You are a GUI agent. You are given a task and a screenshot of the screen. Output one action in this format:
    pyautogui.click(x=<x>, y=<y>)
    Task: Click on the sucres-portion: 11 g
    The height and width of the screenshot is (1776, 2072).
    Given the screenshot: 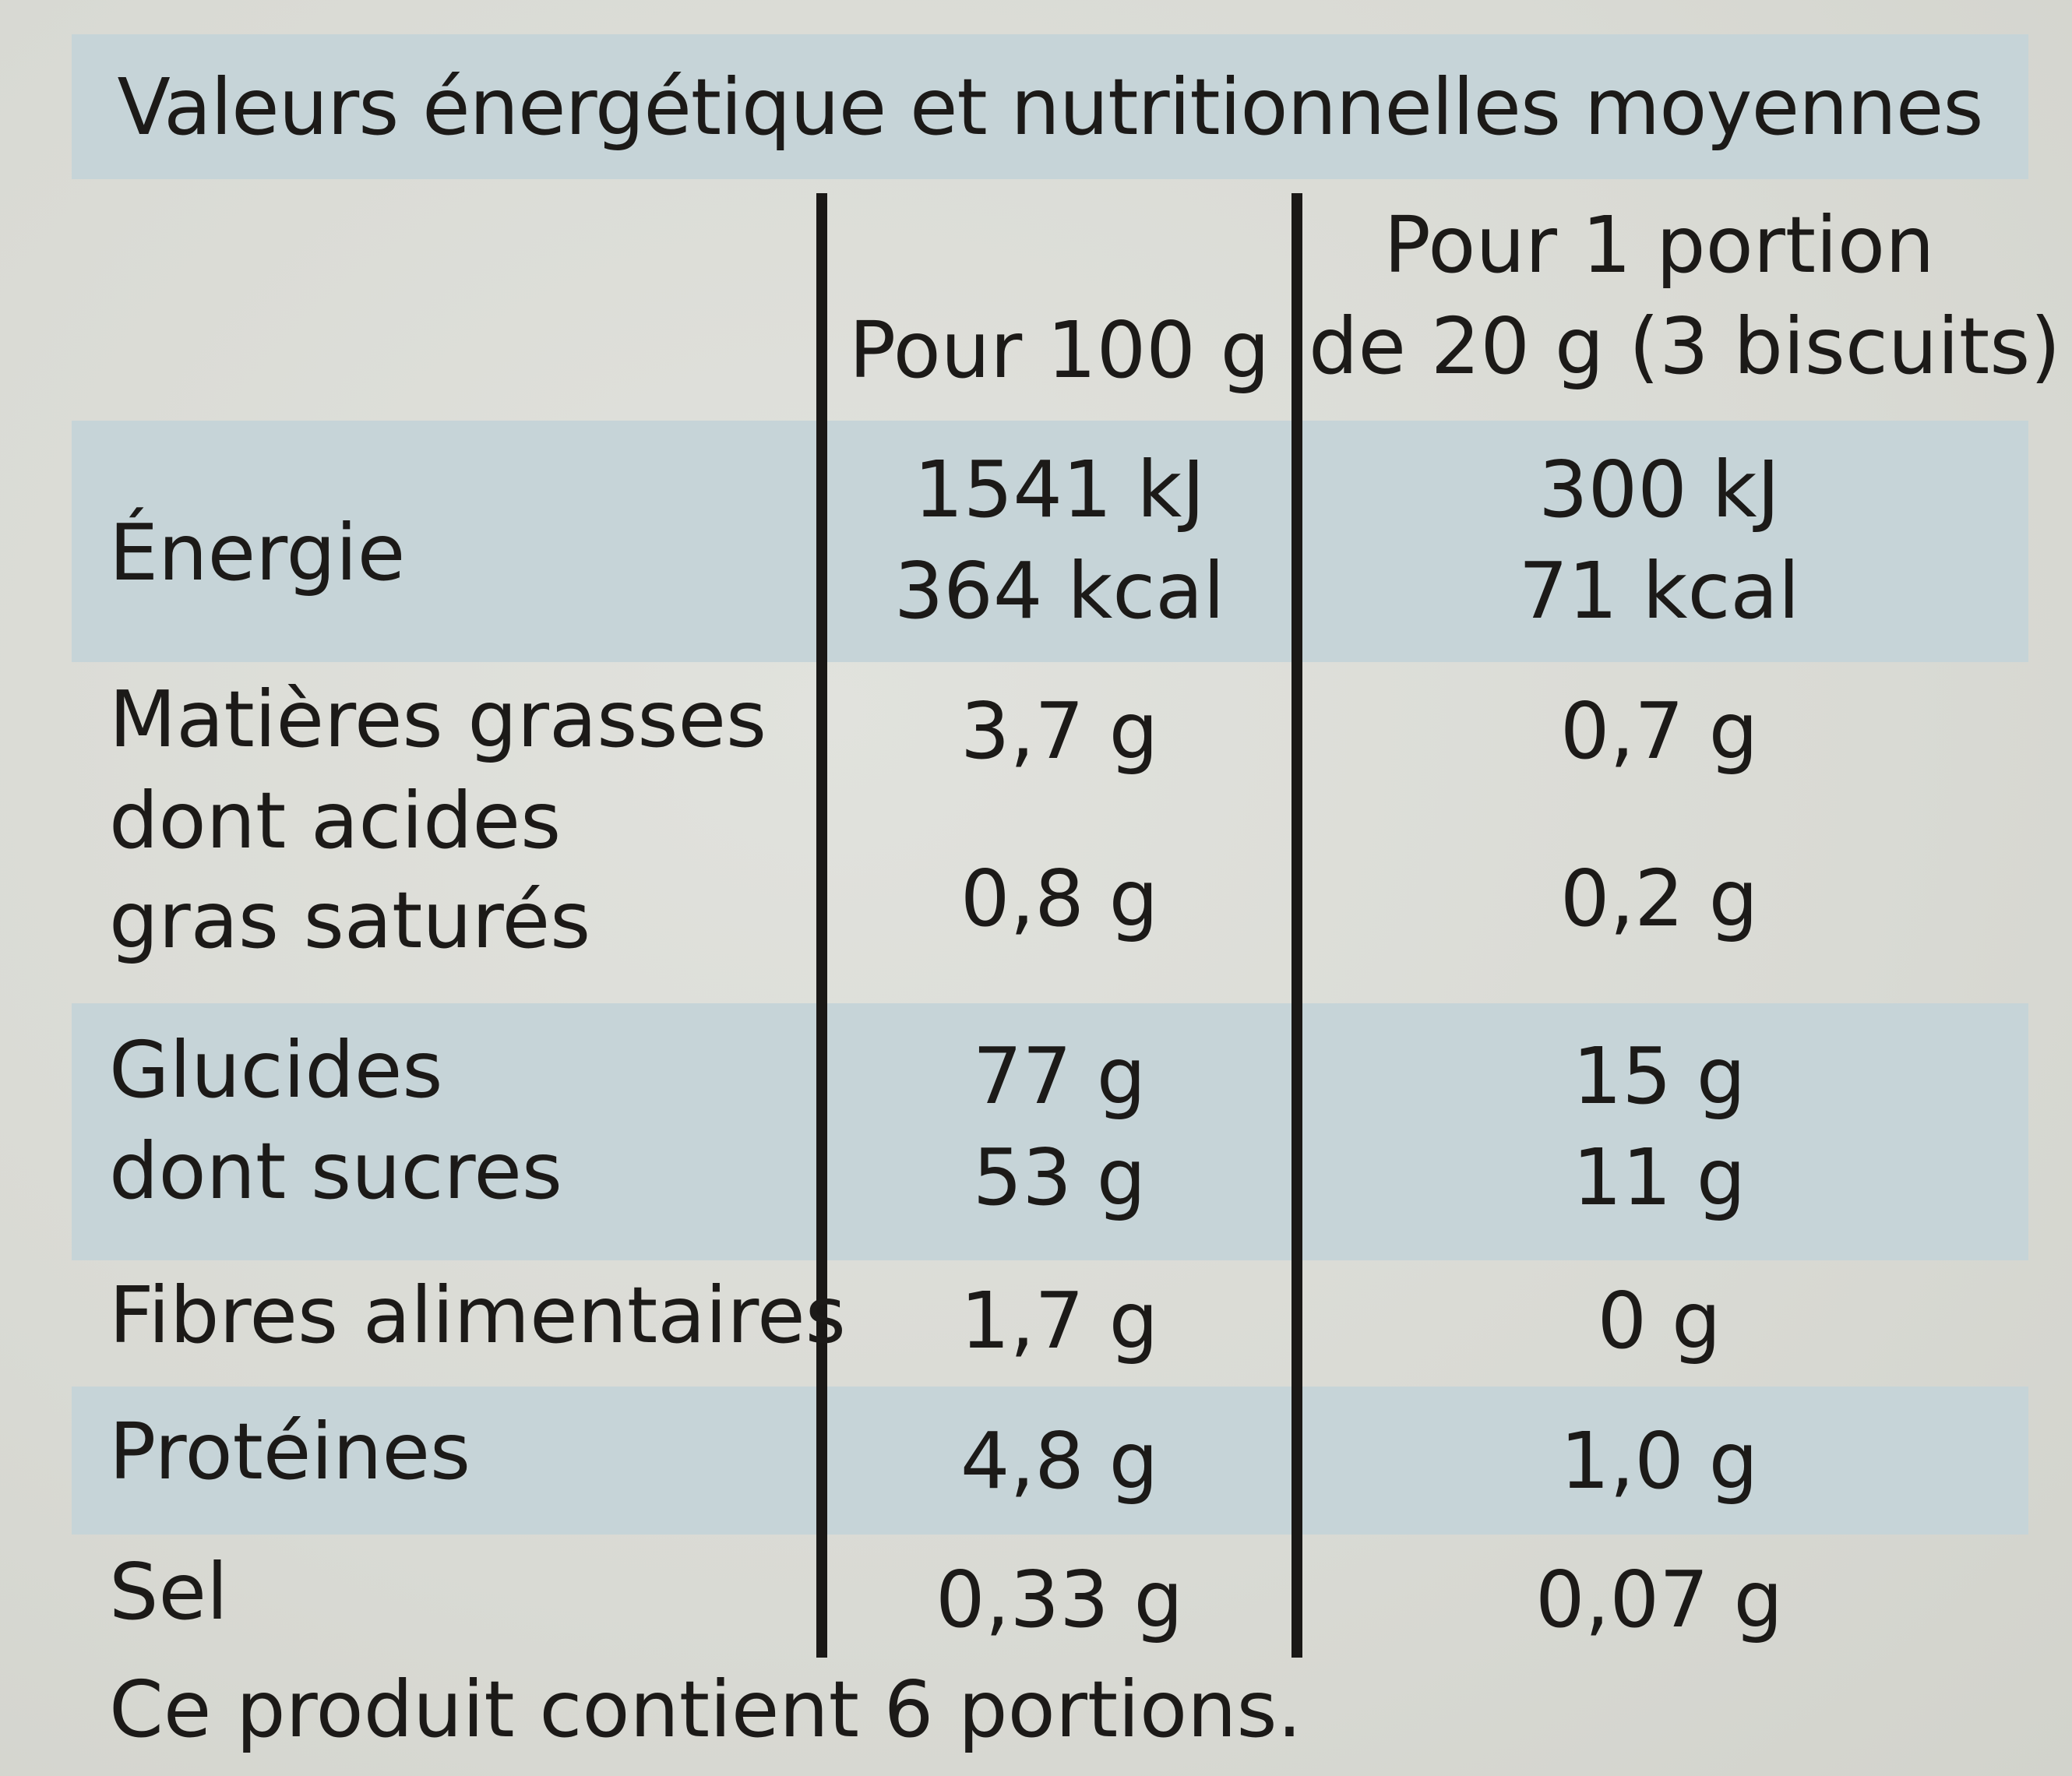 What is the action you would take?
    pyautogui.click(x=1659, y=1177)
    